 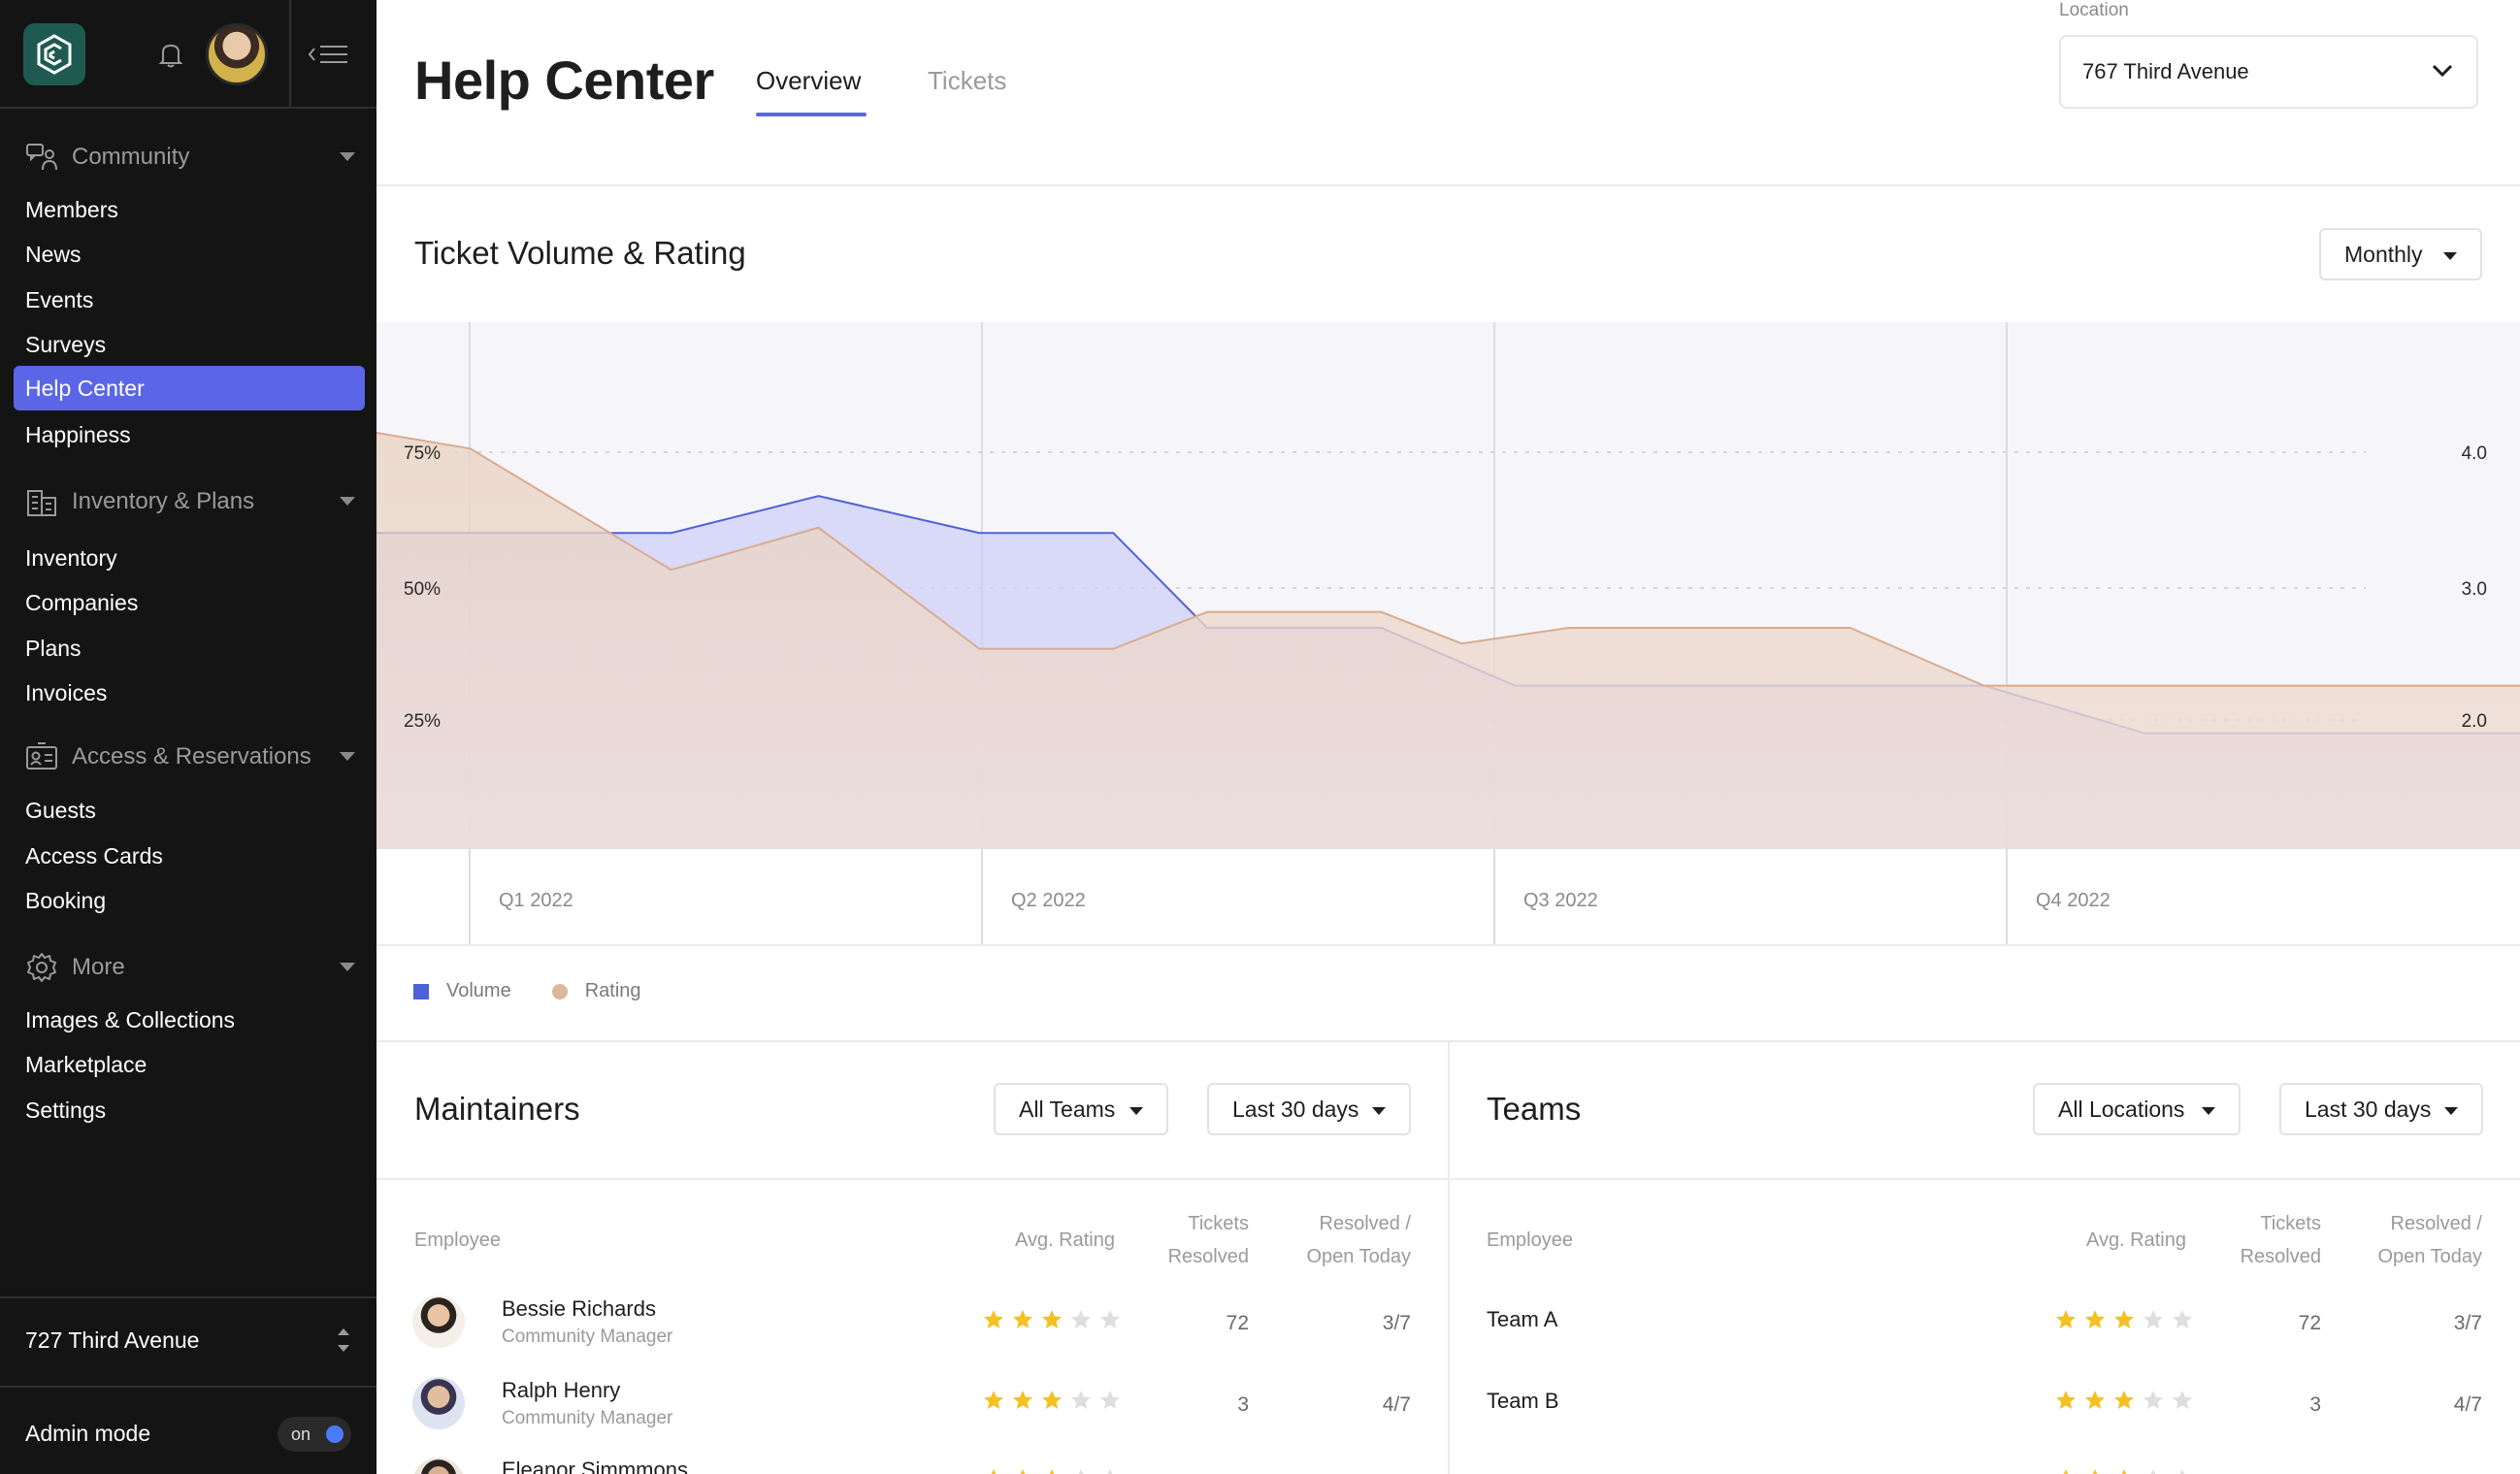 What do you see at coordinates (53, 648) in the screenshot?
I see `sidebar-item-plans: Plans` at bounding box center [53, 648].